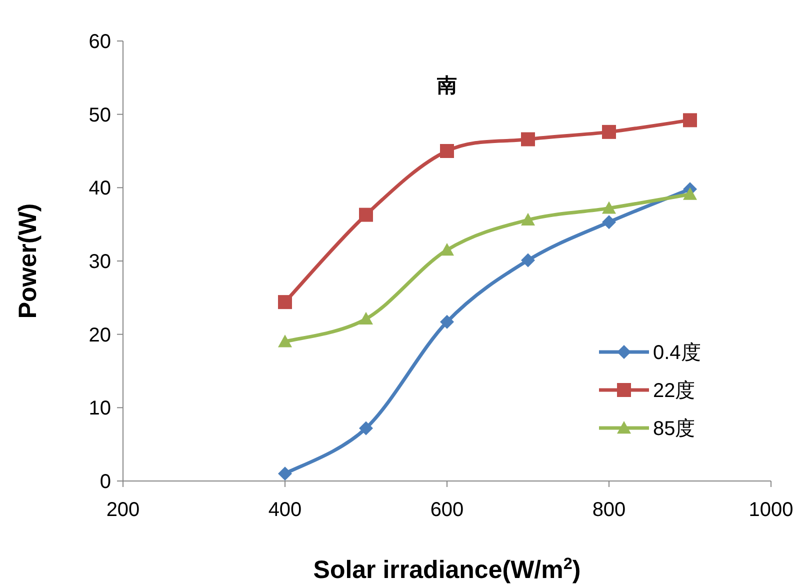 This screenshot has width=807, height=587. What do you see at coordinates (105, 482) in the screenshot?
I see `y-tick-label: 0` at bounding box center [105, 482].